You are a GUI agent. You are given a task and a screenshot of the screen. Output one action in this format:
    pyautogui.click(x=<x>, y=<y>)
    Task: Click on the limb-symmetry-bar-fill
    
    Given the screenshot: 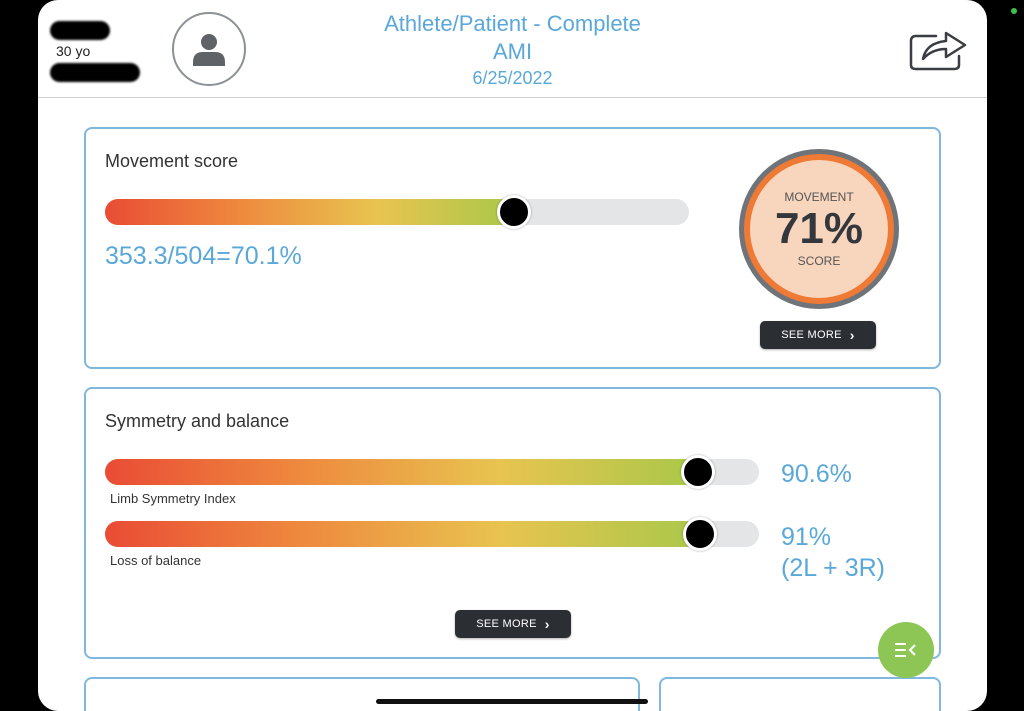 What is the action you would take?
    pyautogui.click(x=401, y=472)
    